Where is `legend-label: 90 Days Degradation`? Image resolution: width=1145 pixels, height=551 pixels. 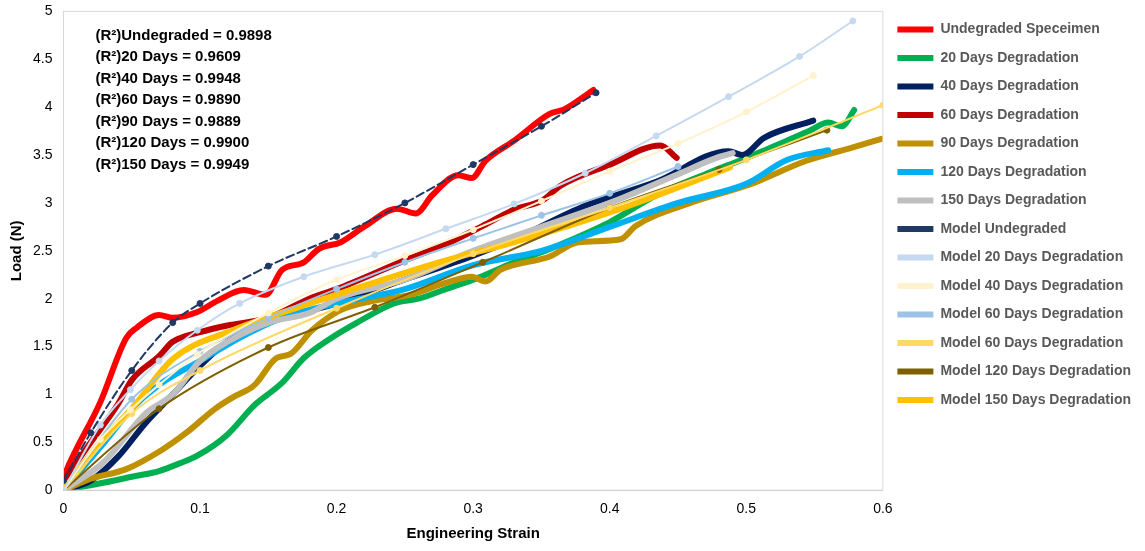
legend-label: 90 Days Degradation is located at coordinates (1009, 142).